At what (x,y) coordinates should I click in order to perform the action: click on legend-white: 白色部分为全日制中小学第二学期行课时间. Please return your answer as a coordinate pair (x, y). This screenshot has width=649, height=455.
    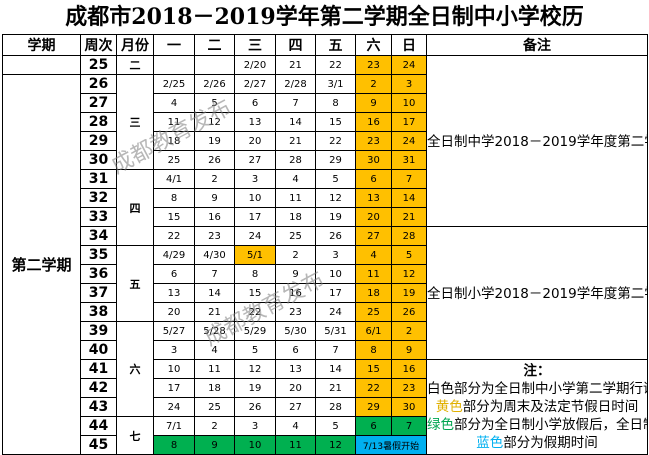
    Looking at the image, I should click on (537, 389).